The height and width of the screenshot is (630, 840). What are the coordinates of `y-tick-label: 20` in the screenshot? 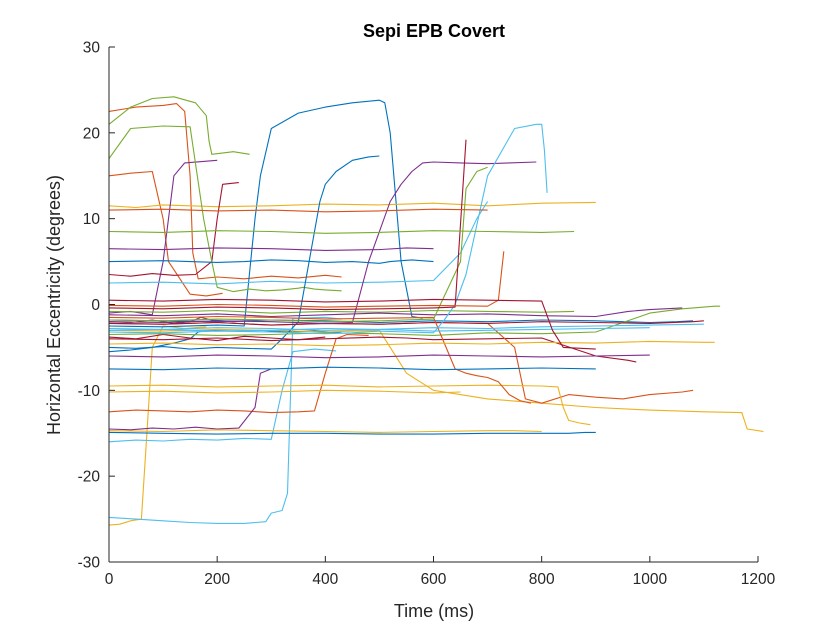 It's located at (92, 133).